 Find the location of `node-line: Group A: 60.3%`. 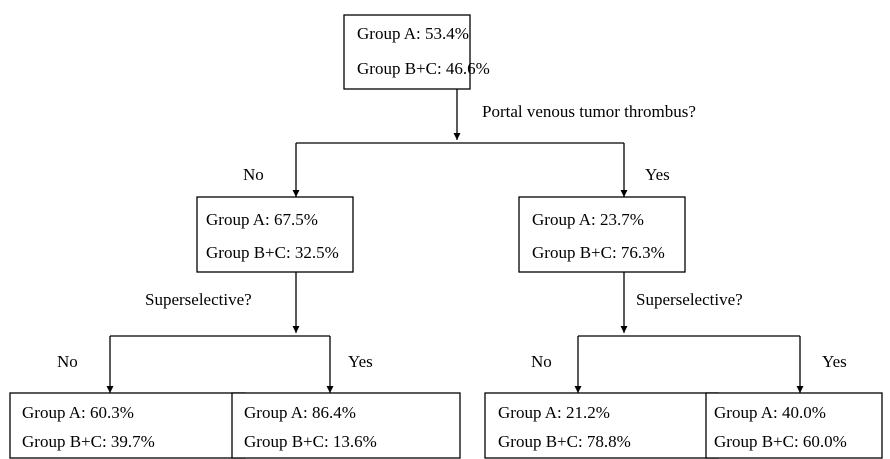

node-line: Group A: 60.3% is located at coordinates (78, 412).